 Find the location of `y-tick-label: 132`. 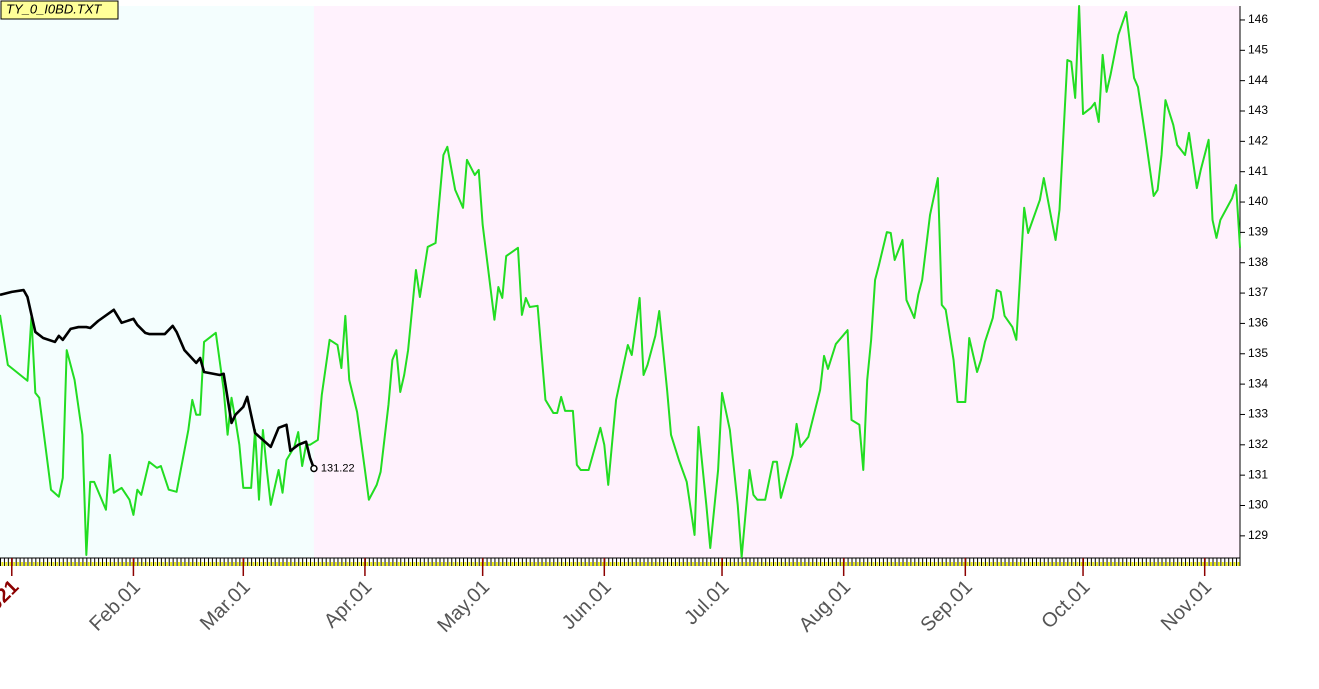

y-tick-label: 132 is located at coordinates (1258, 444).